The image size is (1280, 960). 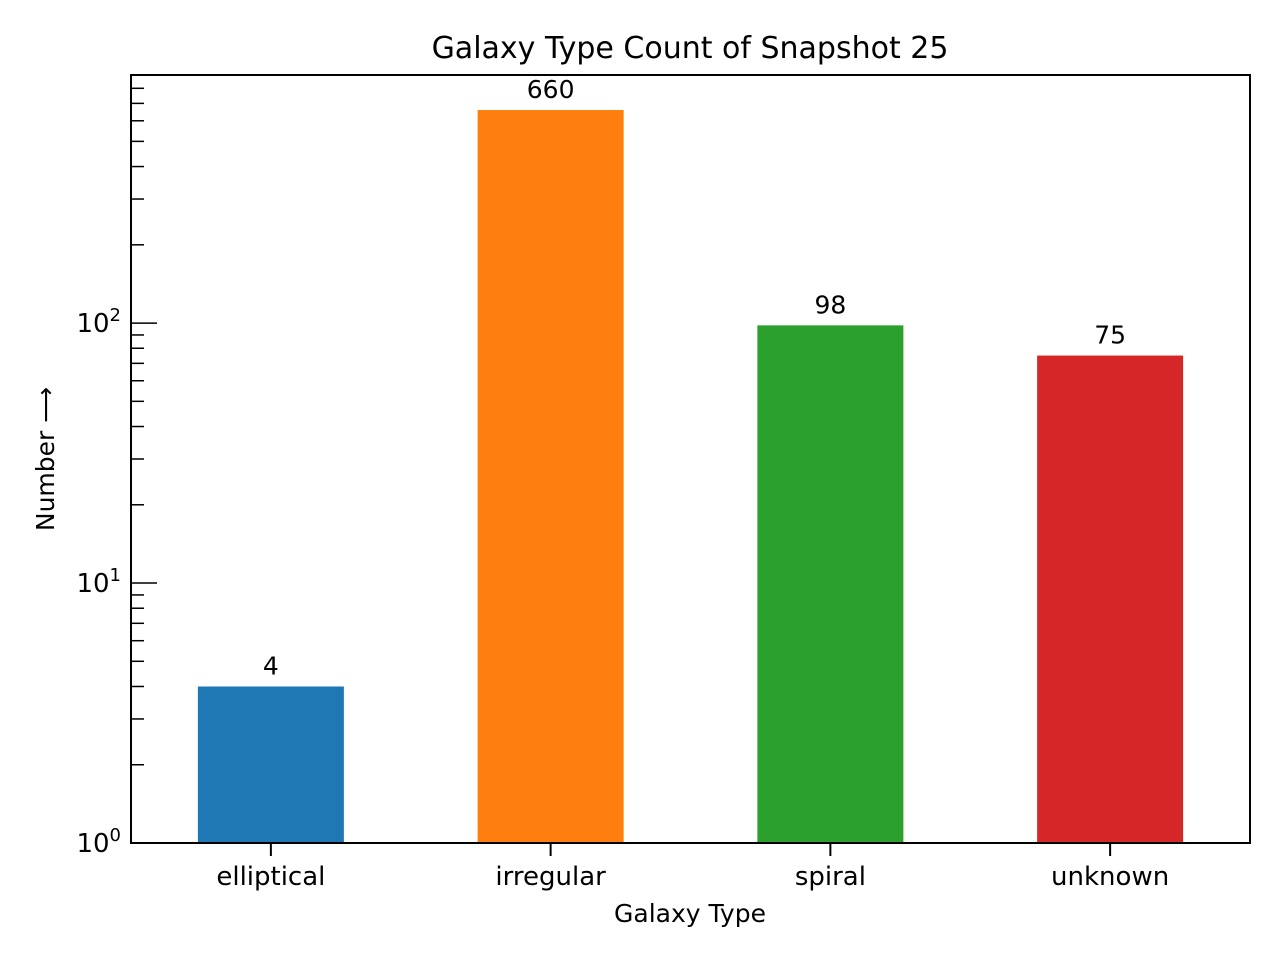 What do you see at coordinates (1110, 335) in the screenshot?
I see `data-label-unknown: 75` at bounding box center [1110, 335].